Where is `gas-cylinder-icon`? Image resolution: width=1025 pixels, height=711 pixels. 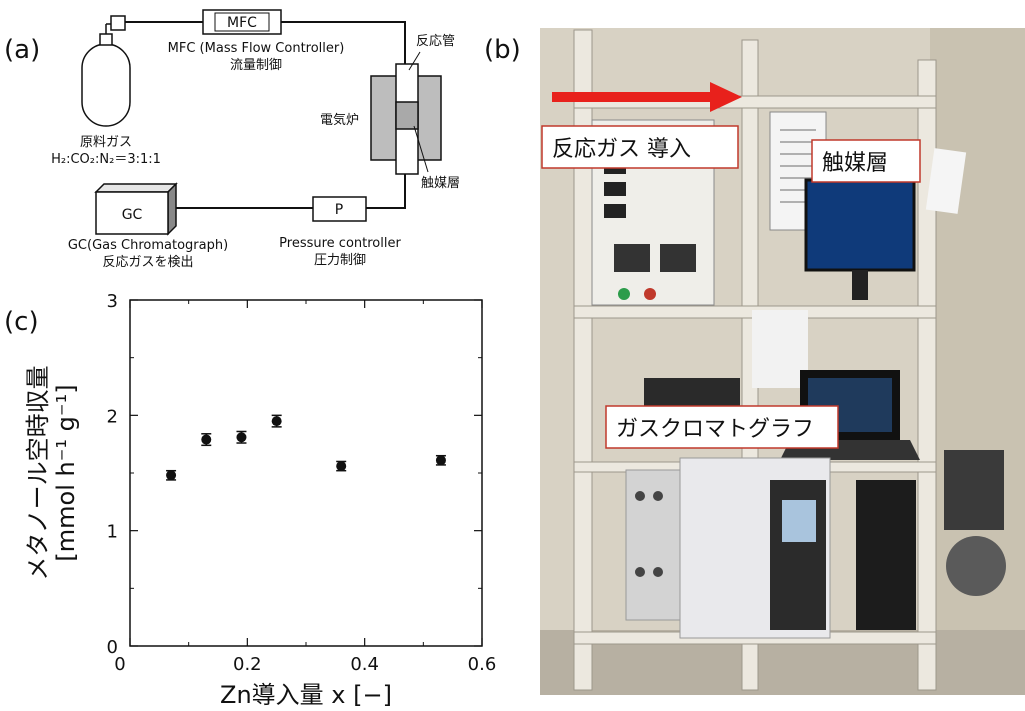 gas-cylinder-icon is located at coordinates (106, 71).